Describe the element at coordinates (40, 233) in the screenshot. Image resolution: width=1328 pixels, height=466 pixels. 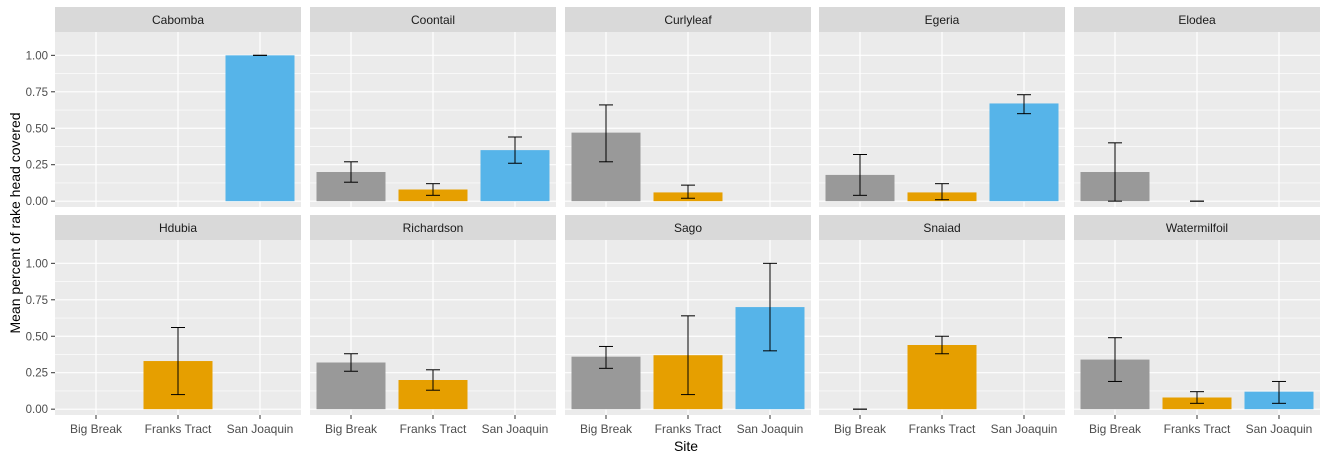
I see `y-axes: 0.00 0.25 0.50 0.75 1.00 0.00 0.25 0.50 0.75 1.00` at that location.